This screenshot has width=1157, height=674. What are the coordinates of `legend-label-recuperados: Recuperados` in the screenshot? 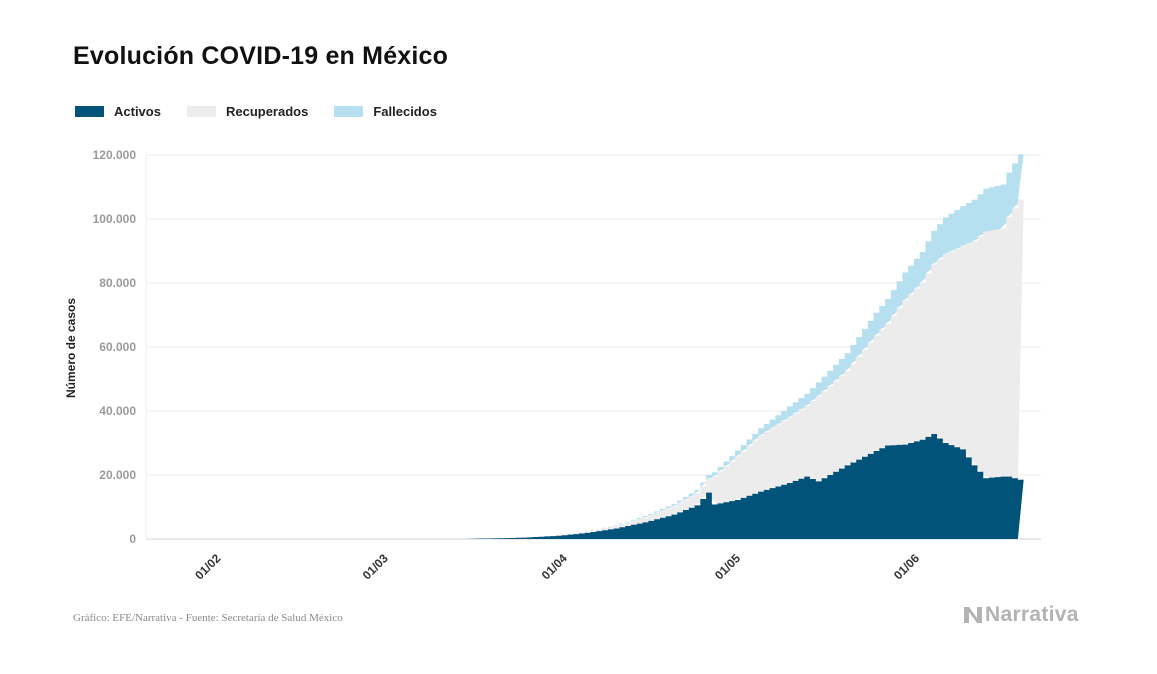 It's located at (267, 111).